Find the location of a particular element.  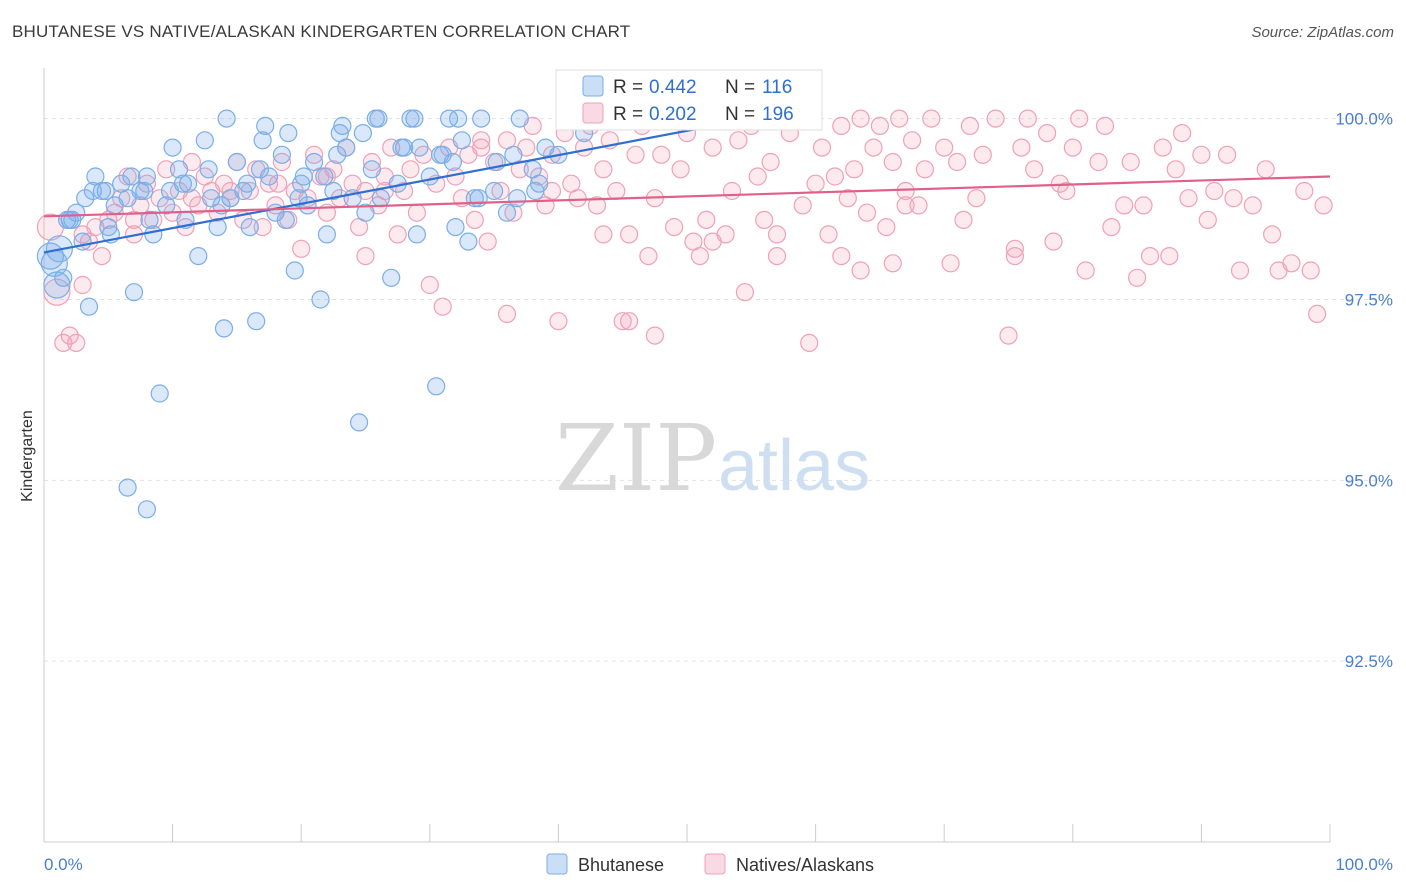

y-tick-label: 92.5% is located at coordinates (1369, 661).